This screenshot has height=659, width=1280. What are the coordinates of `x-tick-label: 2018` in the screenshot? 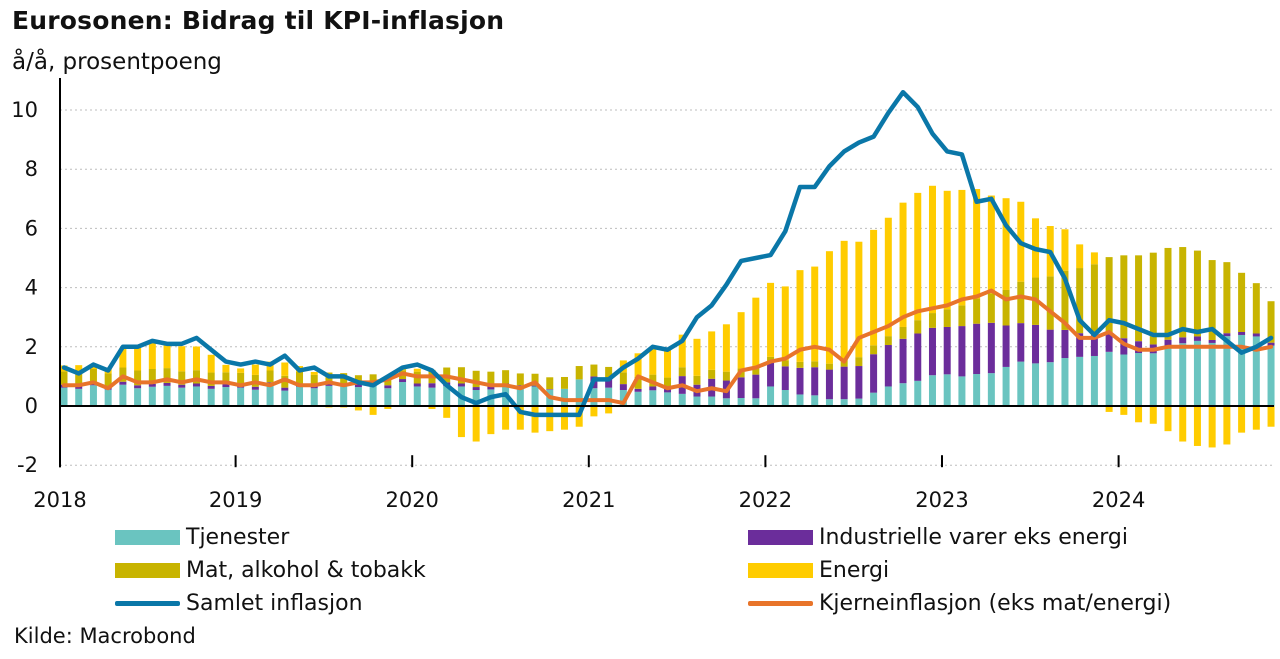 It's located at (59, 500).